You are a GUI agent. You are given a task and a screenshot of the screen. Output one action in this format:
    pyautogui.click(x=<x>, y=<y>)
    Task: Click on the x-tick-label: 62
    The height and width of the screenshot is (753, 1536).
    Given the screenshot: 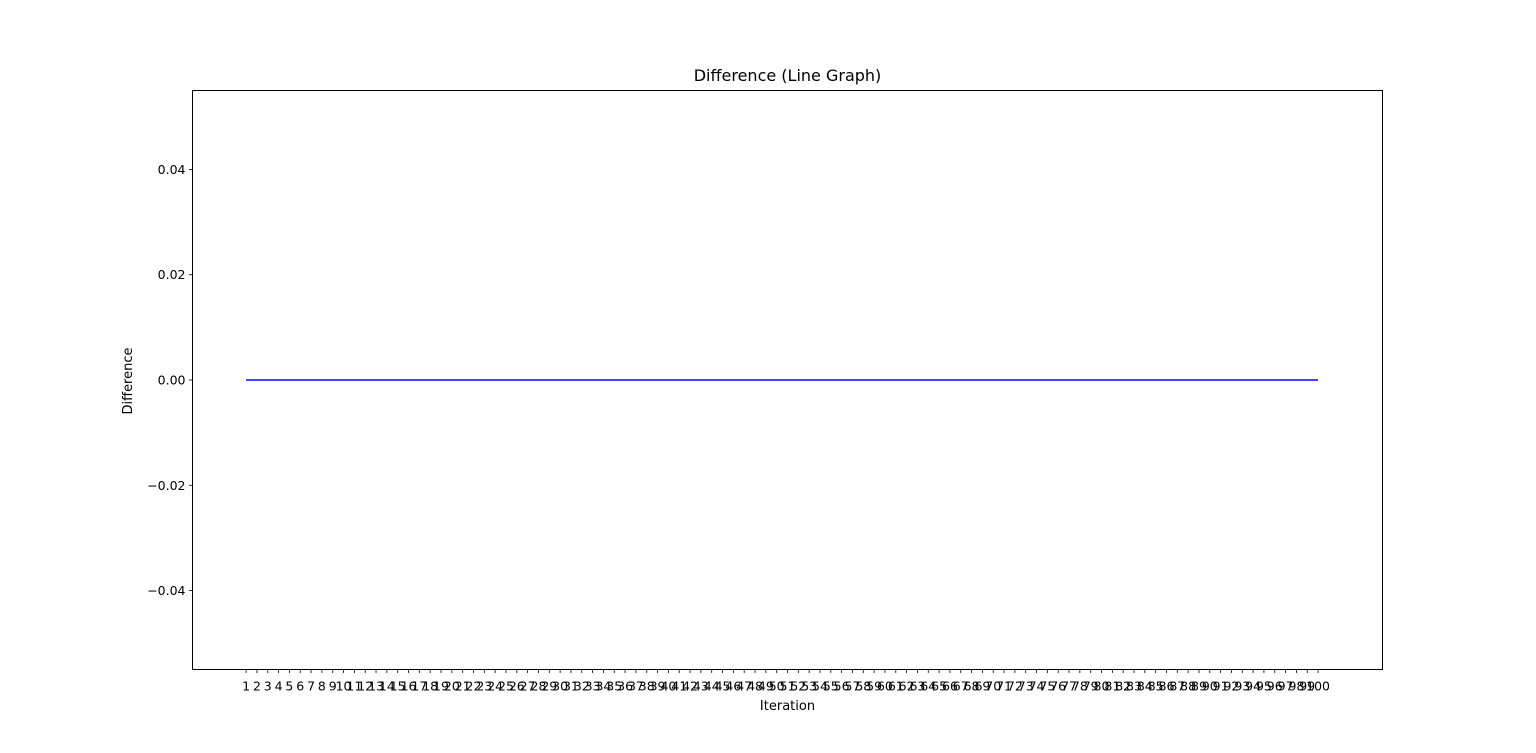 What is the action you would take?
    pyautogui.click(x=907, y=686)
    